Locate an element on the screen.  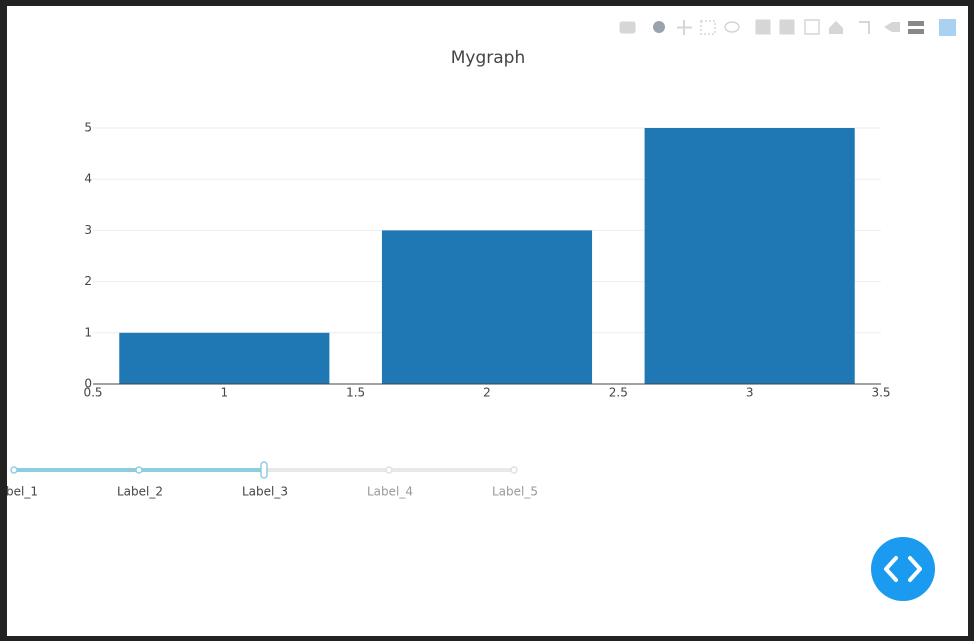
lasso-icon is located at coordinates (732, 27).